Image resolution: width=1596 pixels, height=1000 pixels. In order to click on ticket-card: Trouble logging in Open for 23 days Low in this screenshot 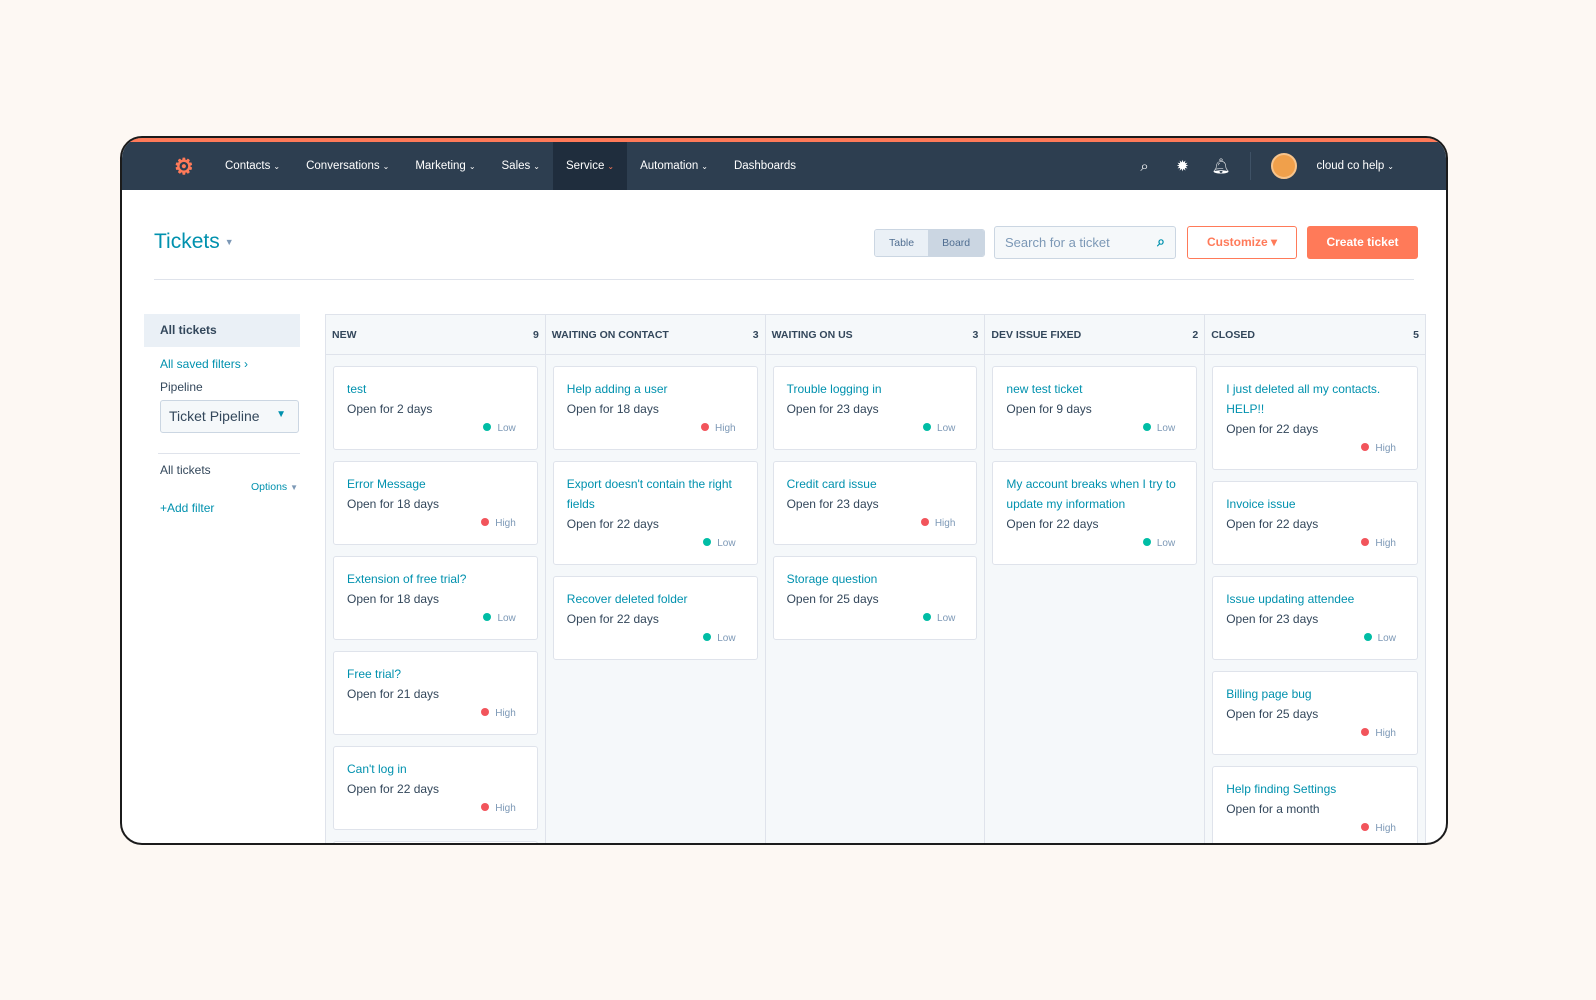, I will do `click(875, 408)`.